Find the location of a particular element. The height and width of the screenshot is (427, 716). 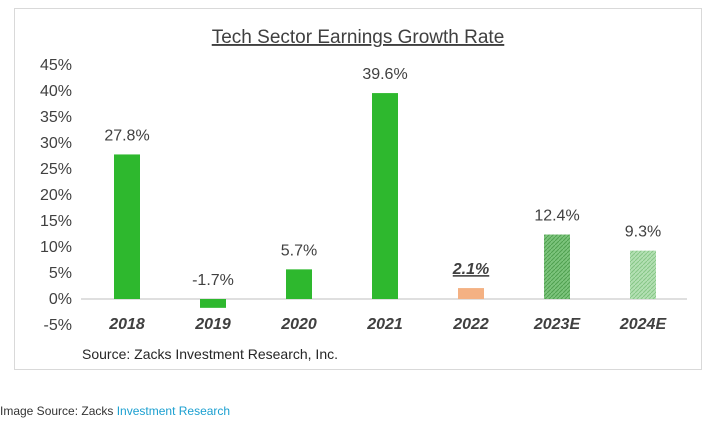

bar-2019 is located at coordinates (213, 303).